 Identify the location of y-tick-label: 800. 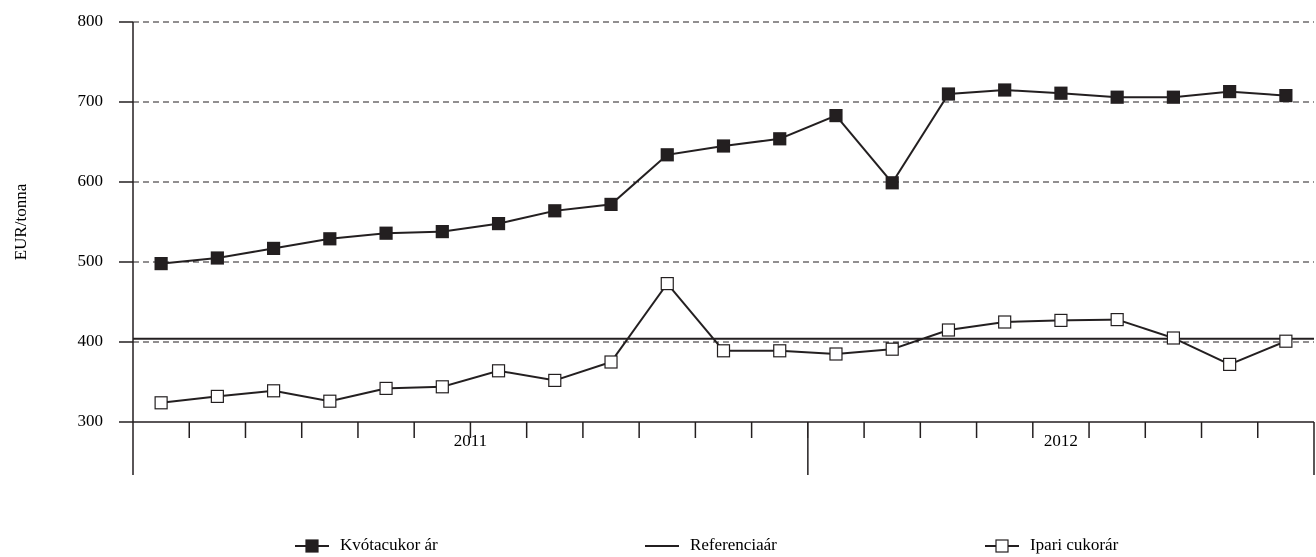
(91, 20).